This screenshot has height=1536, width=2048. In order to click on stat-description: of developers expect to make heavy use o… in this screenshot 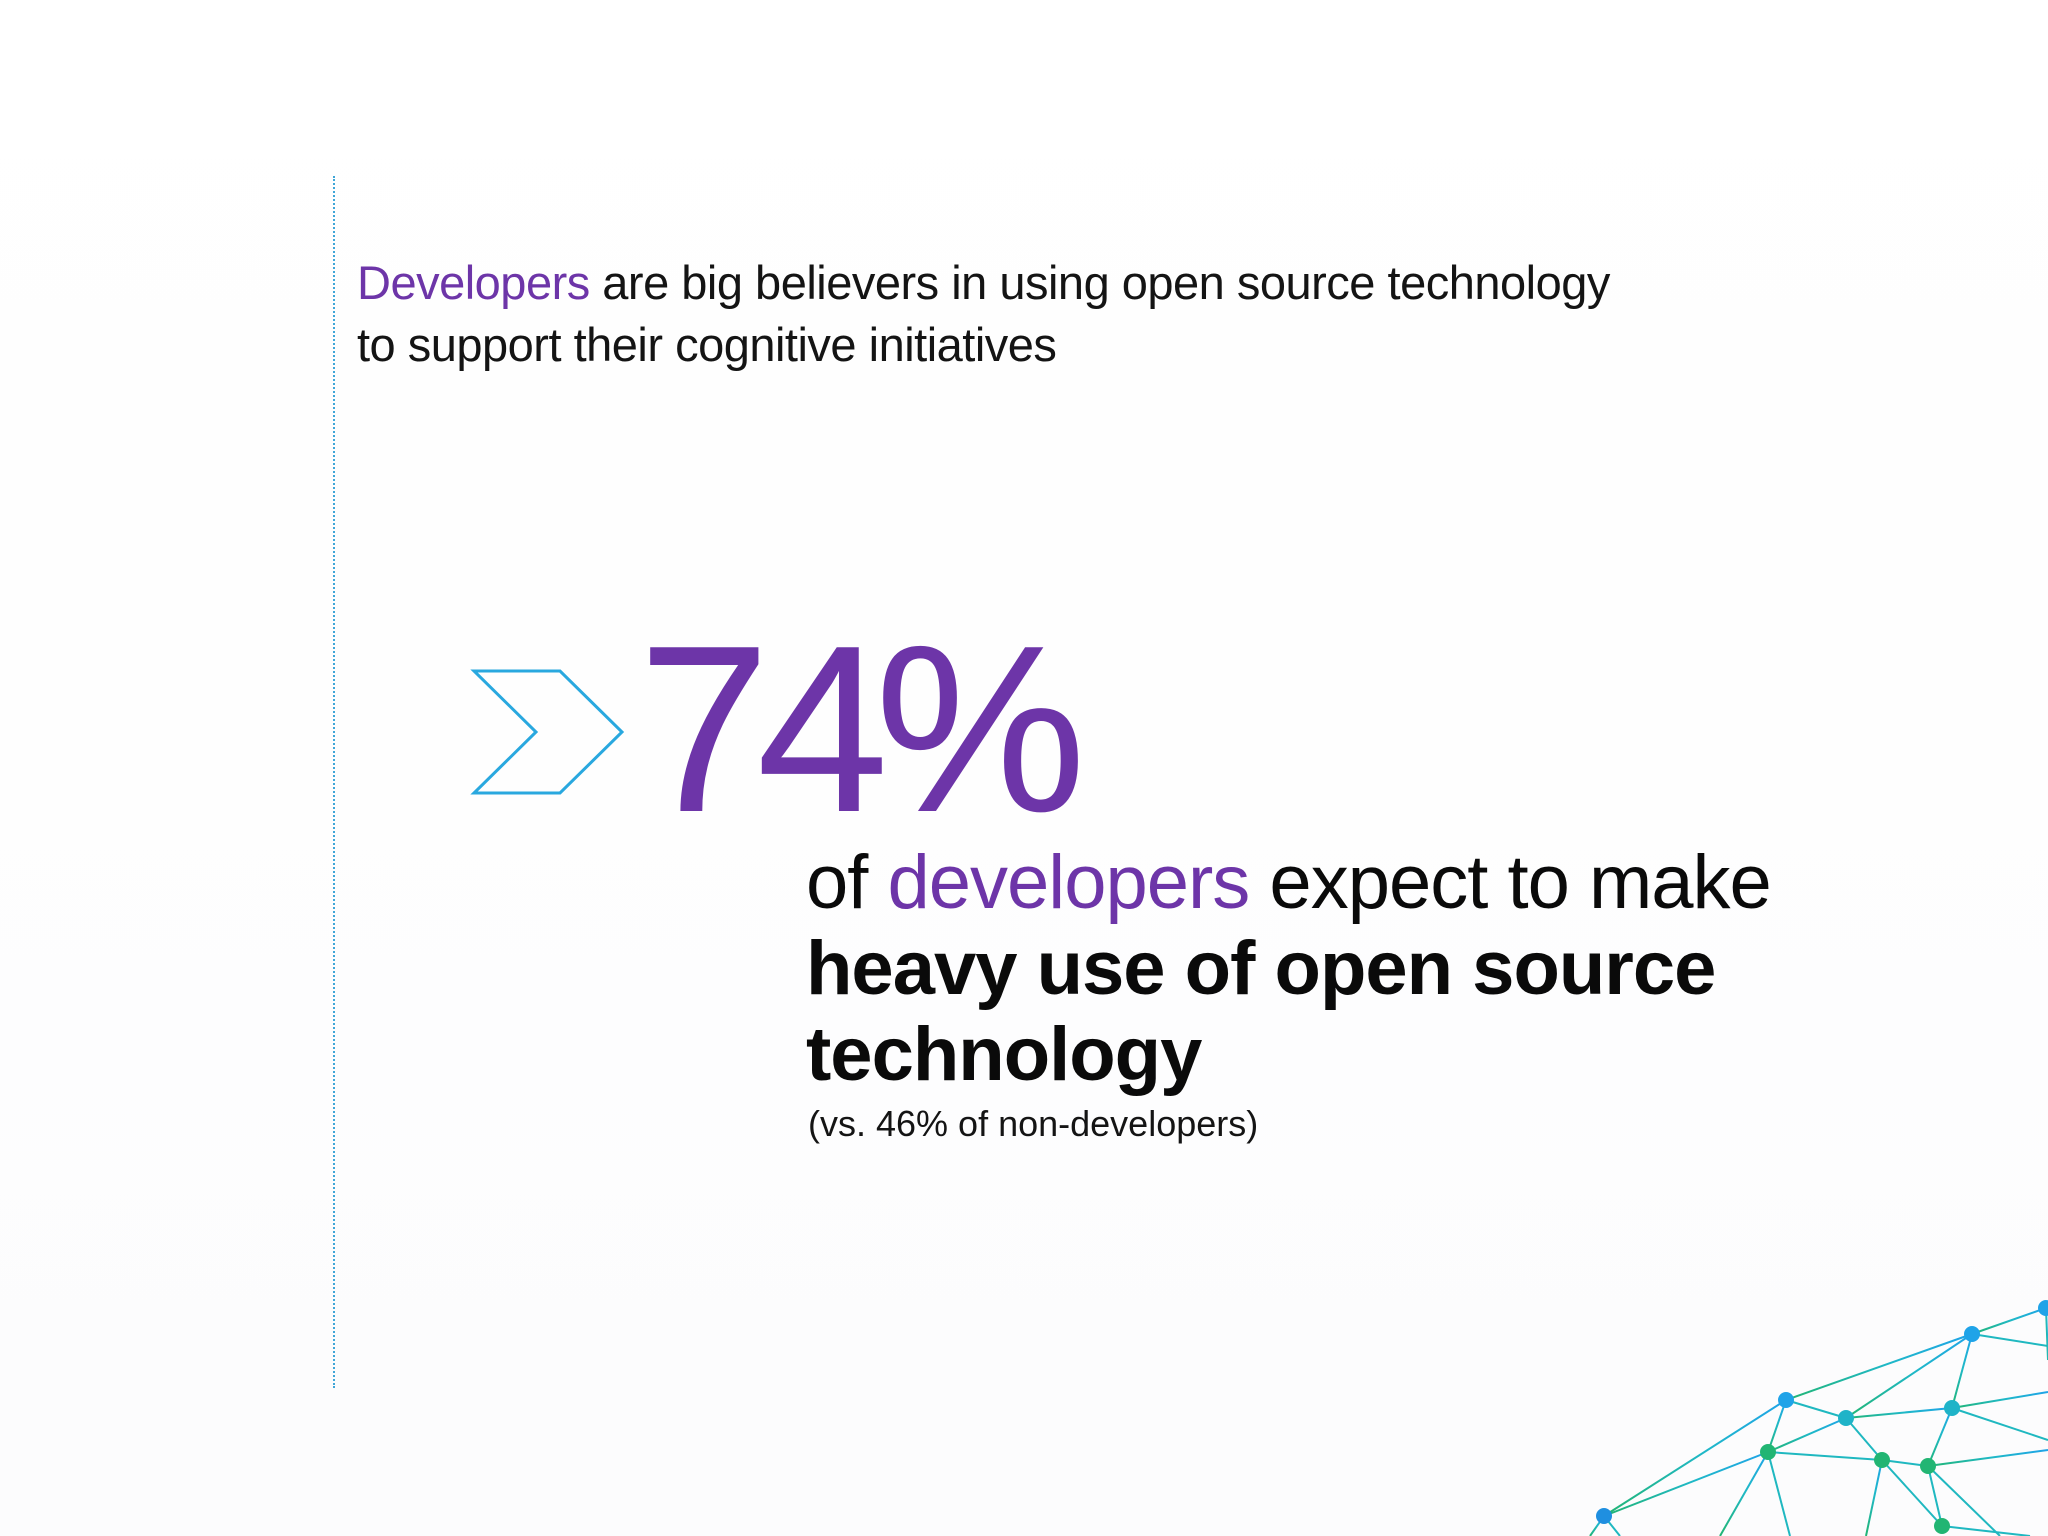, I will do `click(1306, 969)`.